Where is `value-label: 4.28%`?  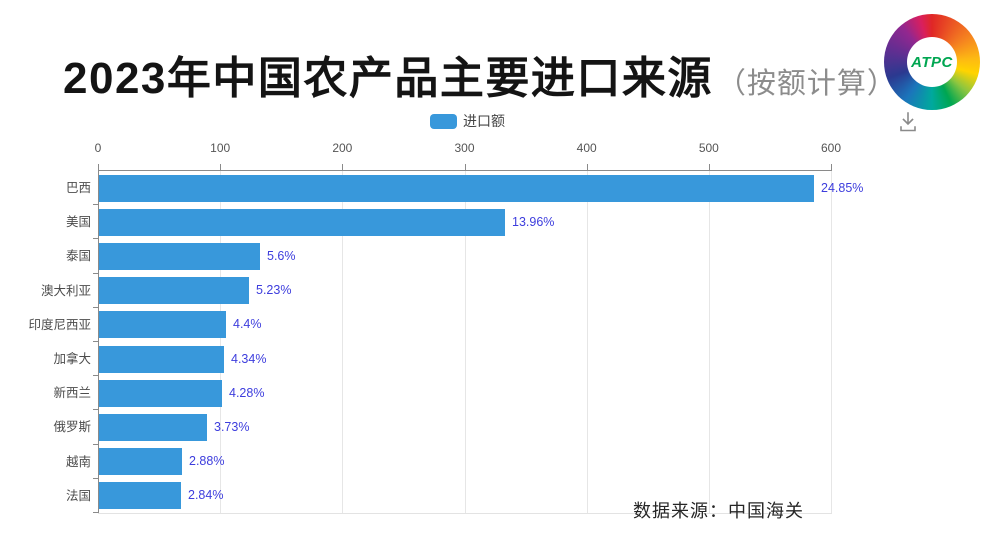 value-label: 4.28% is located at coordinates (247, 392).